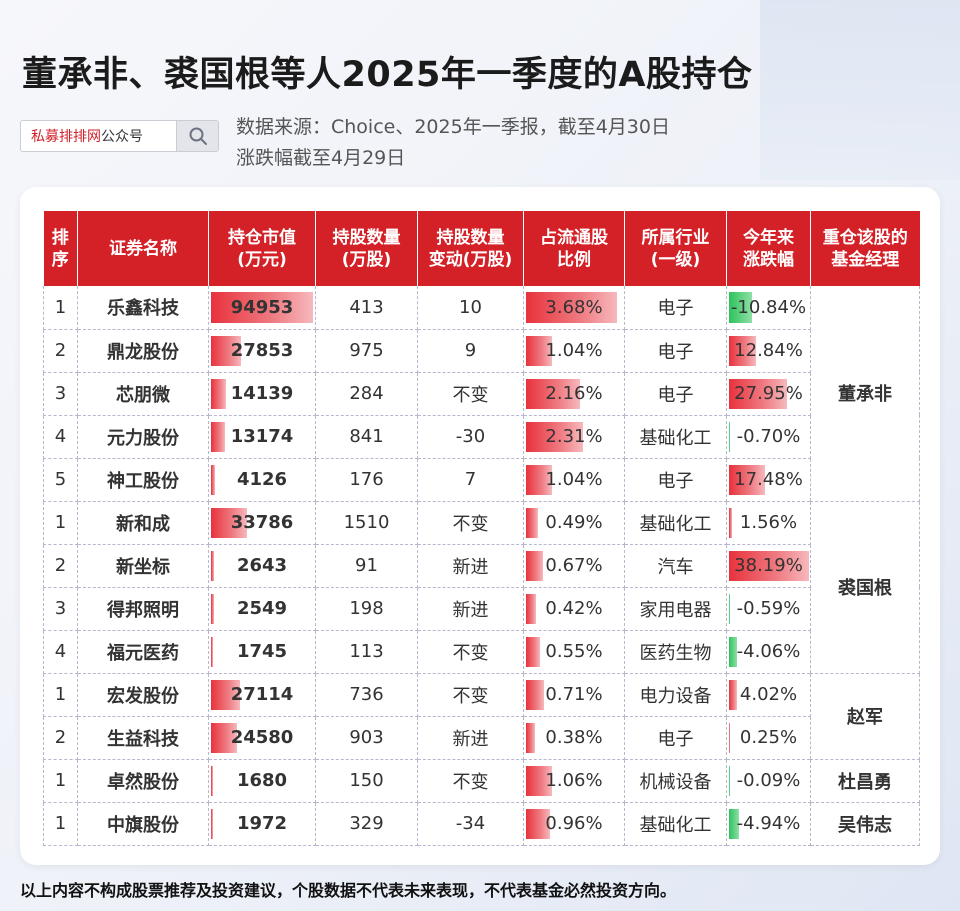 The width and height of the screenshot is (960, 911). I want to click on market-value: 14139, so click(262, 394).